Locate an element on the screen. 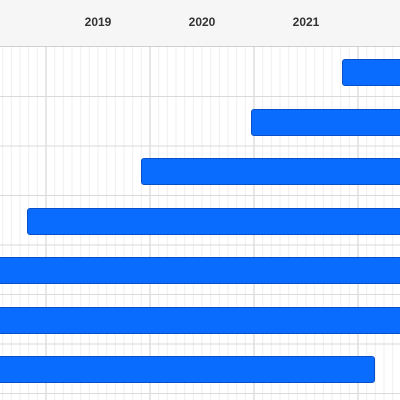 The image size is (400, 400). year-label-2022: 2 is located at coordinates (385, 22).